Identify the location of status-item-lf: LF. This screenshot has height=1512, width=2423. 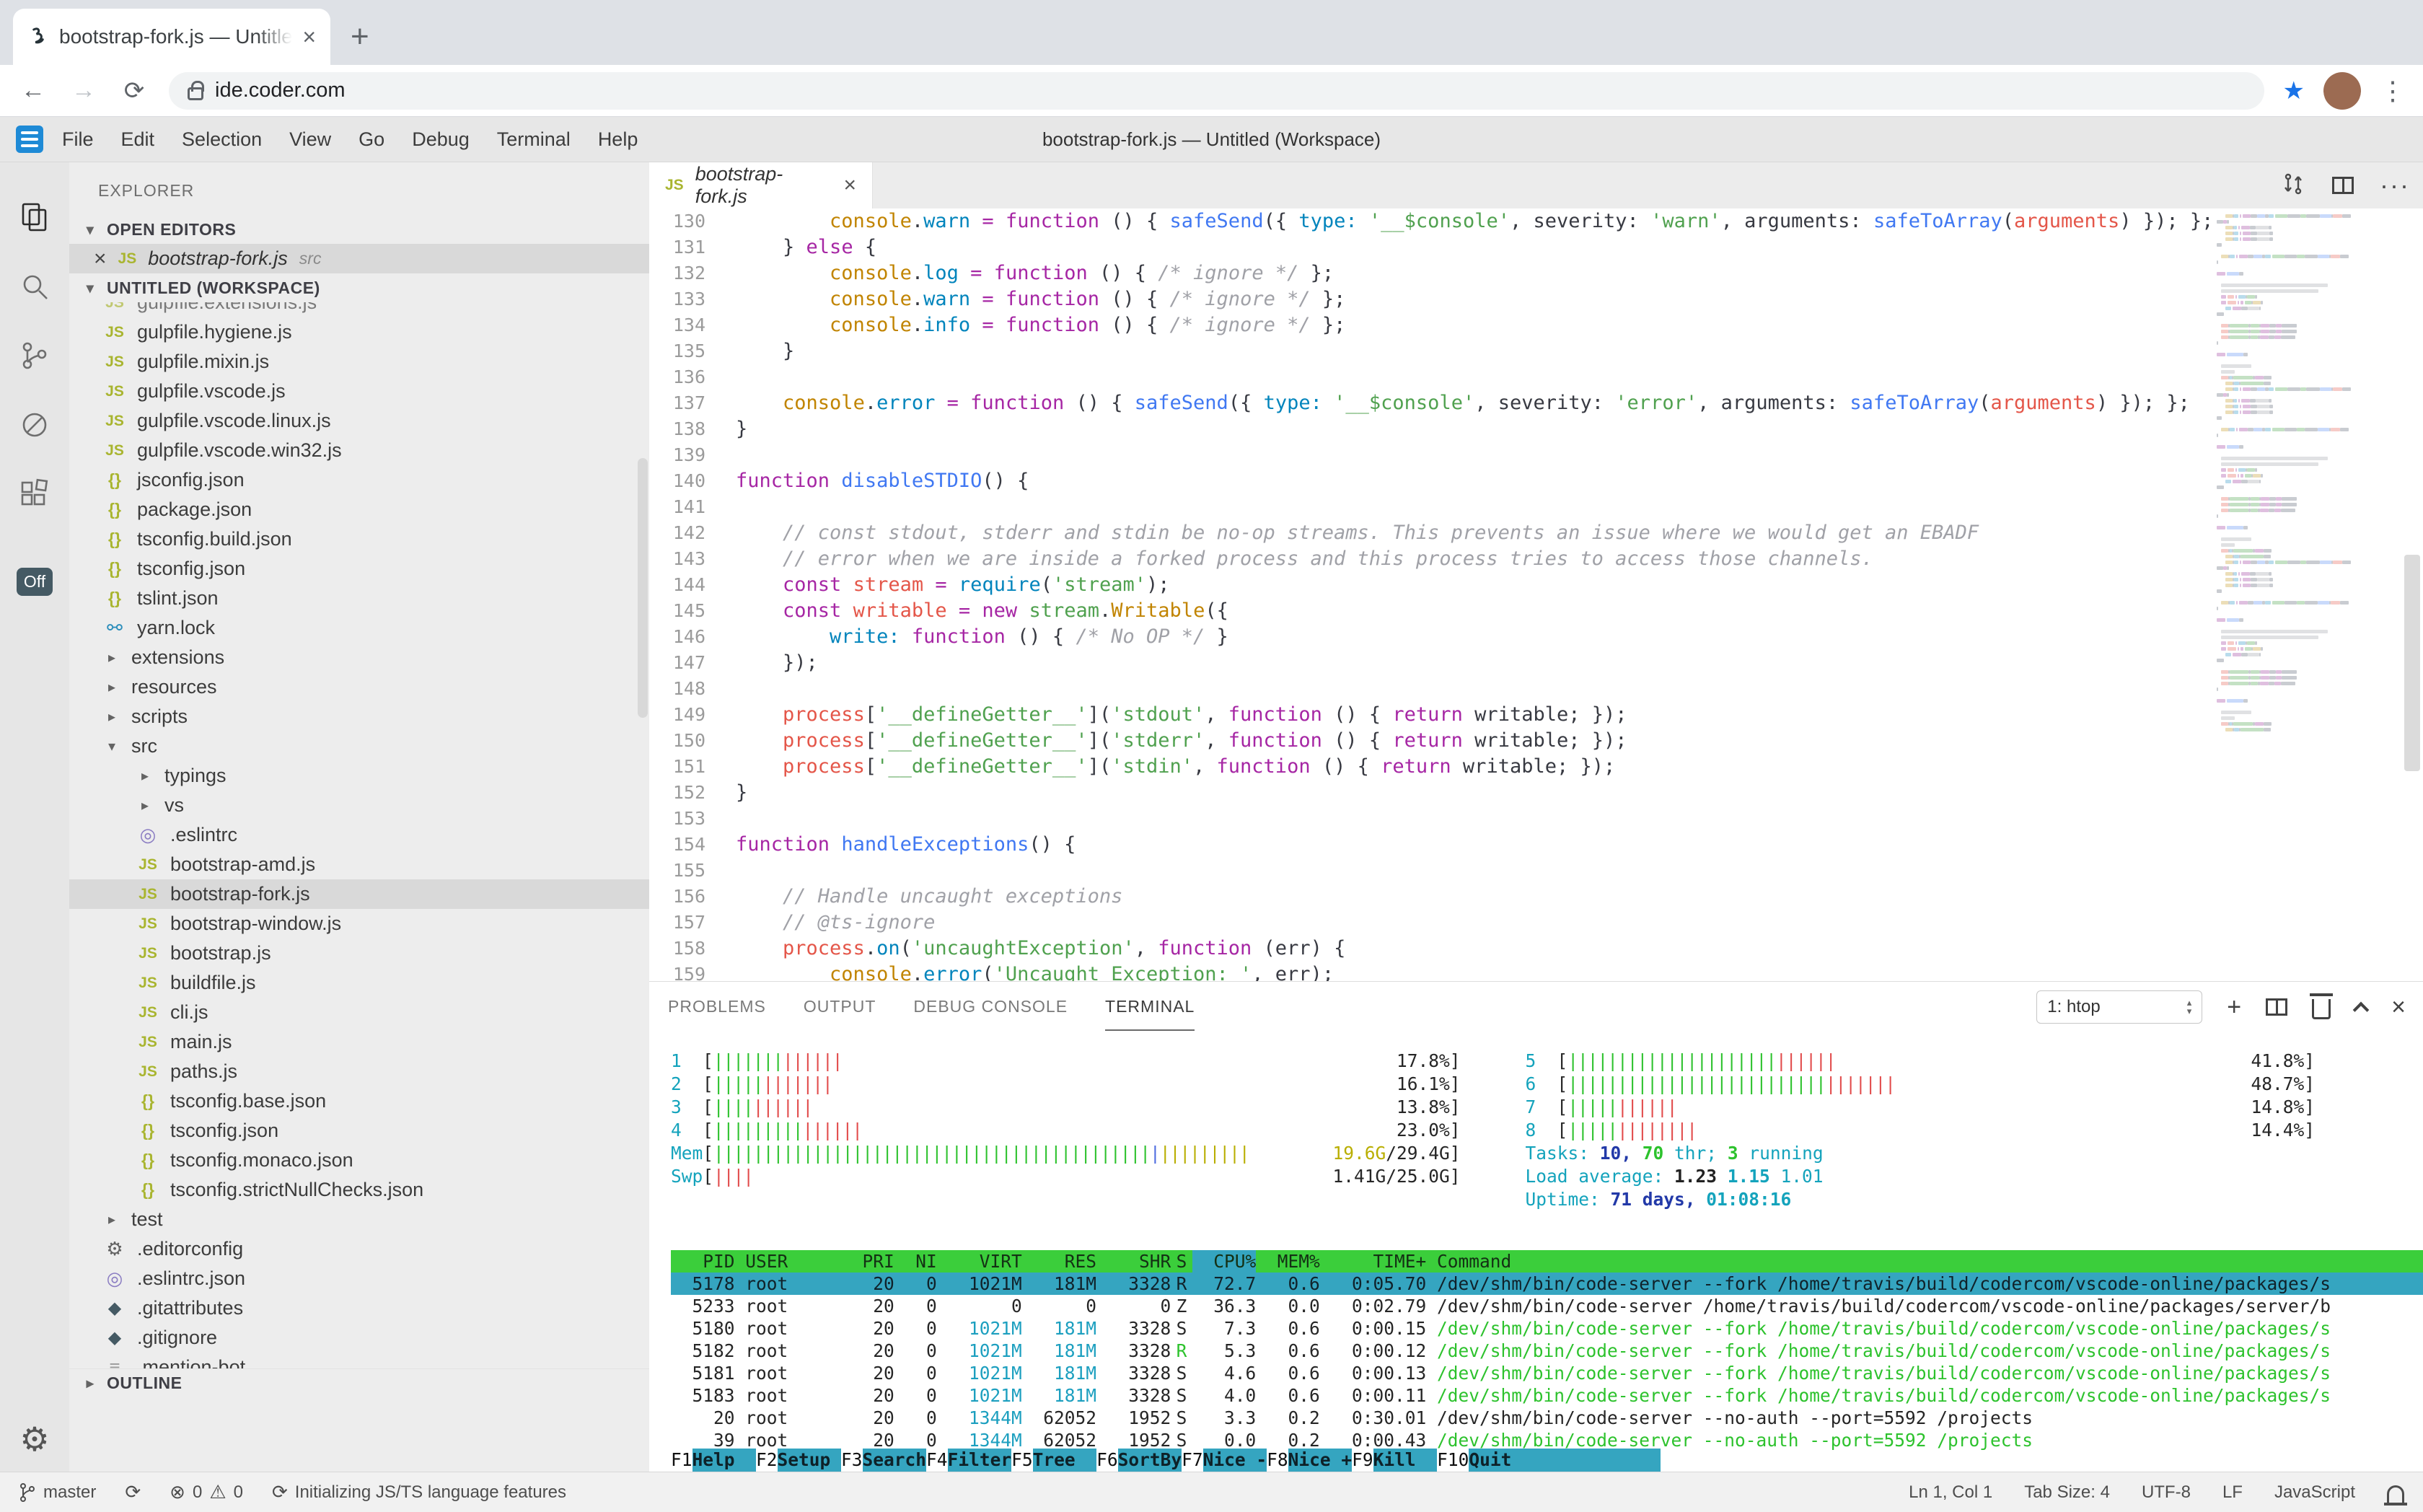
(2232, 1492).